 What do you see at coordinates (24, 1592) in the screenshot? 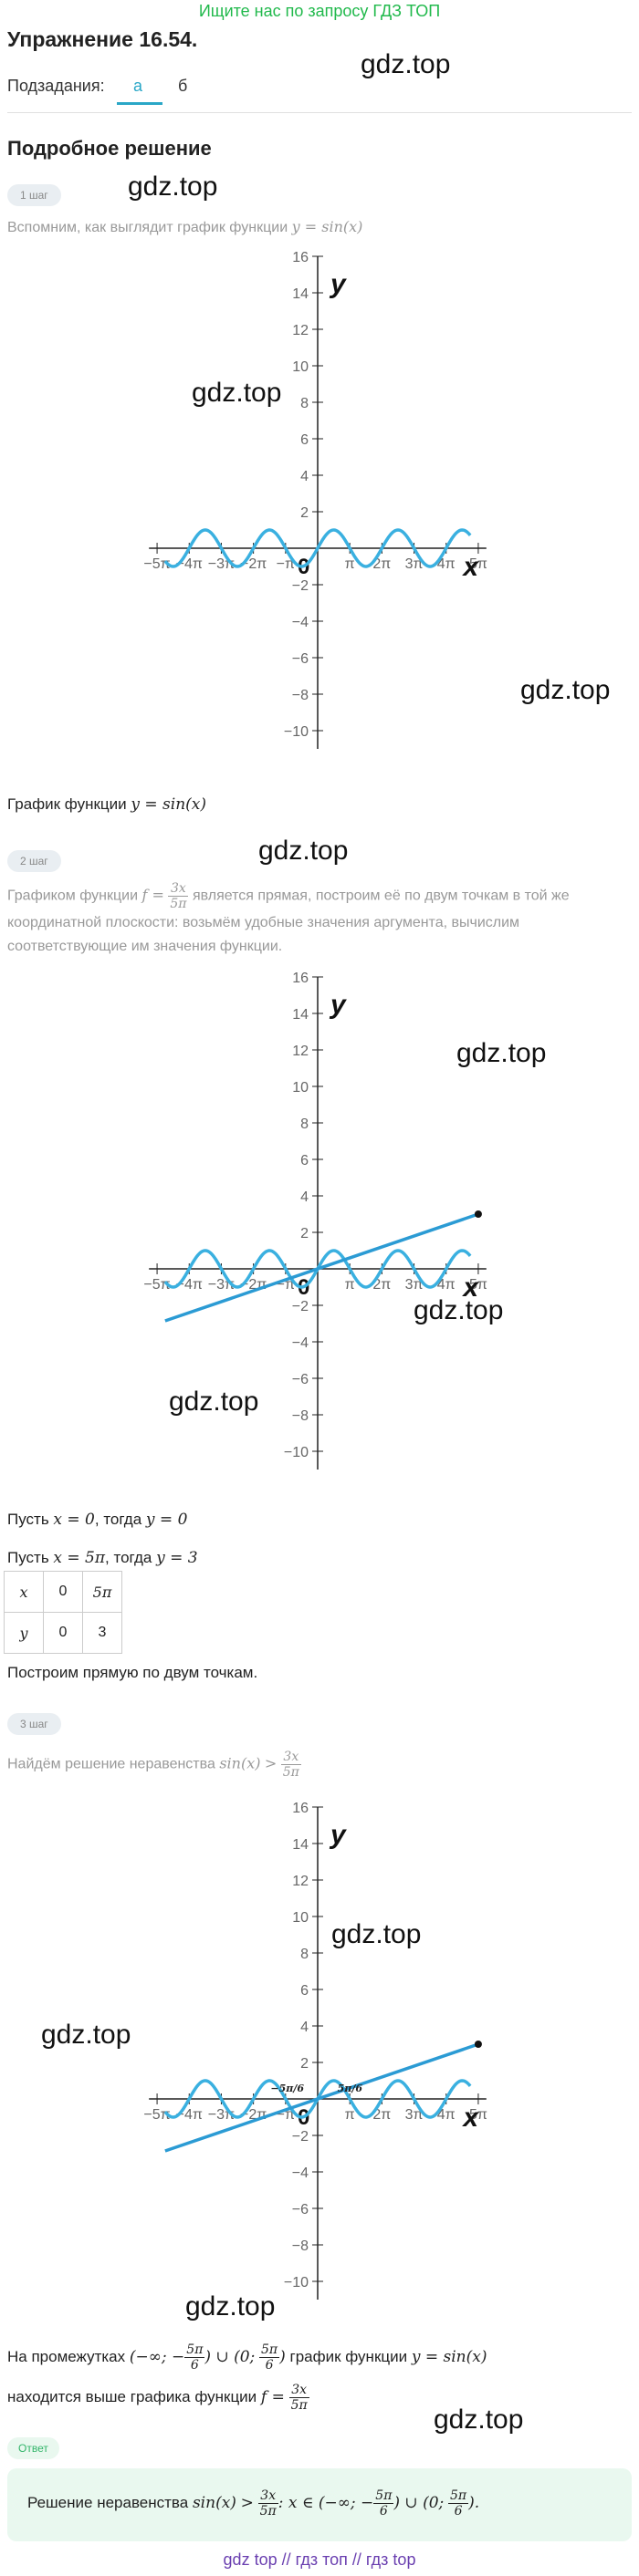
I see `table-cell: x` at bounding box center [24, 1592].